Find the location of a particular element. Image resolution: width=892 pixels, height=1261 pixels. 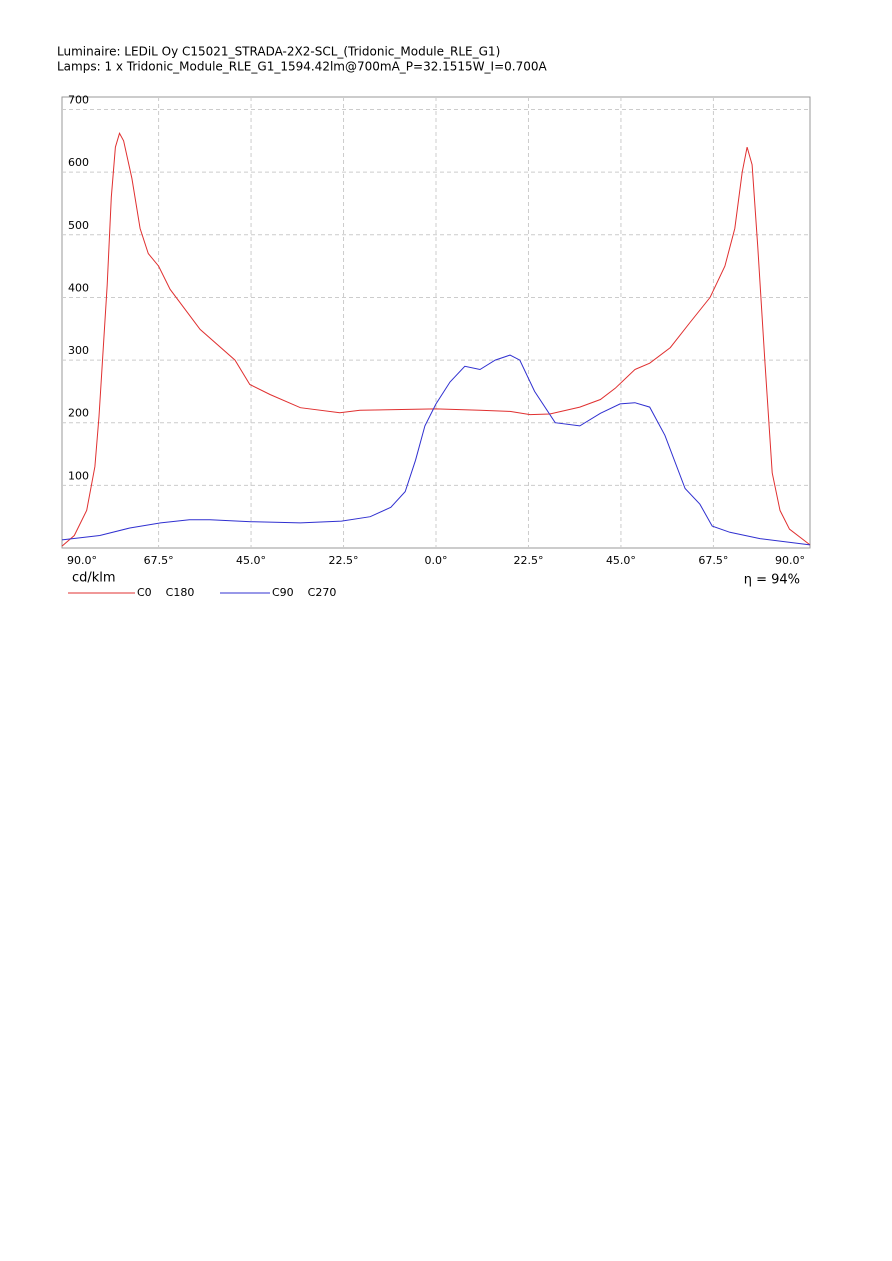

x-tick-label: 0.0° is located at coordinates (436, 560).